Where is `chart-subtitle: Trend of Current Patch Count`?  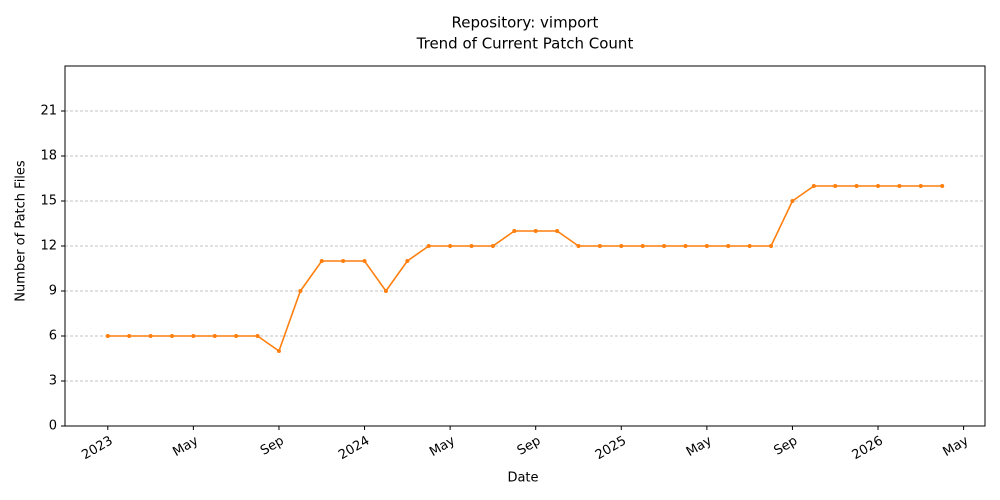
chart-subtitle: Trend of Current Patch Count is located at coordinates (525, 44).